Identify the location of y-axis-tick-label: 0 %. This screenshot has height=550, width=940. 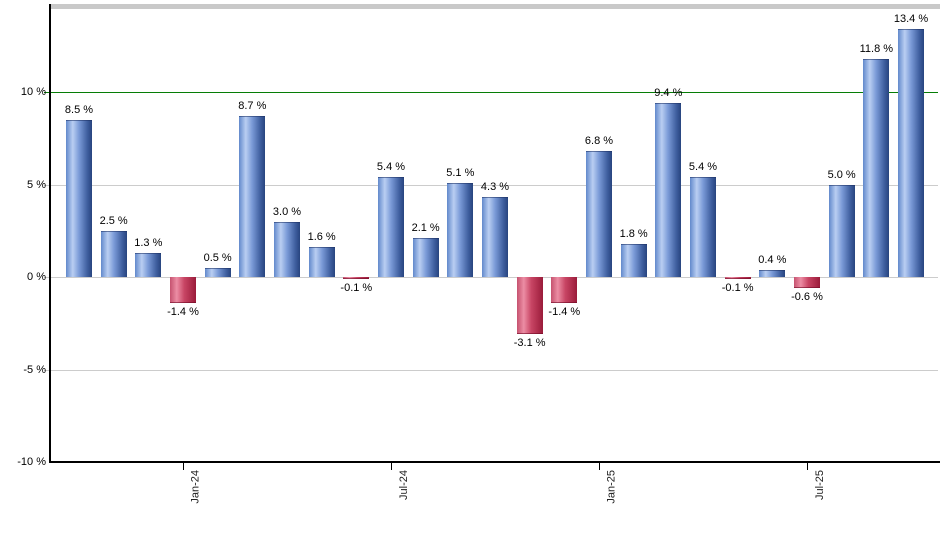
(36, 277).